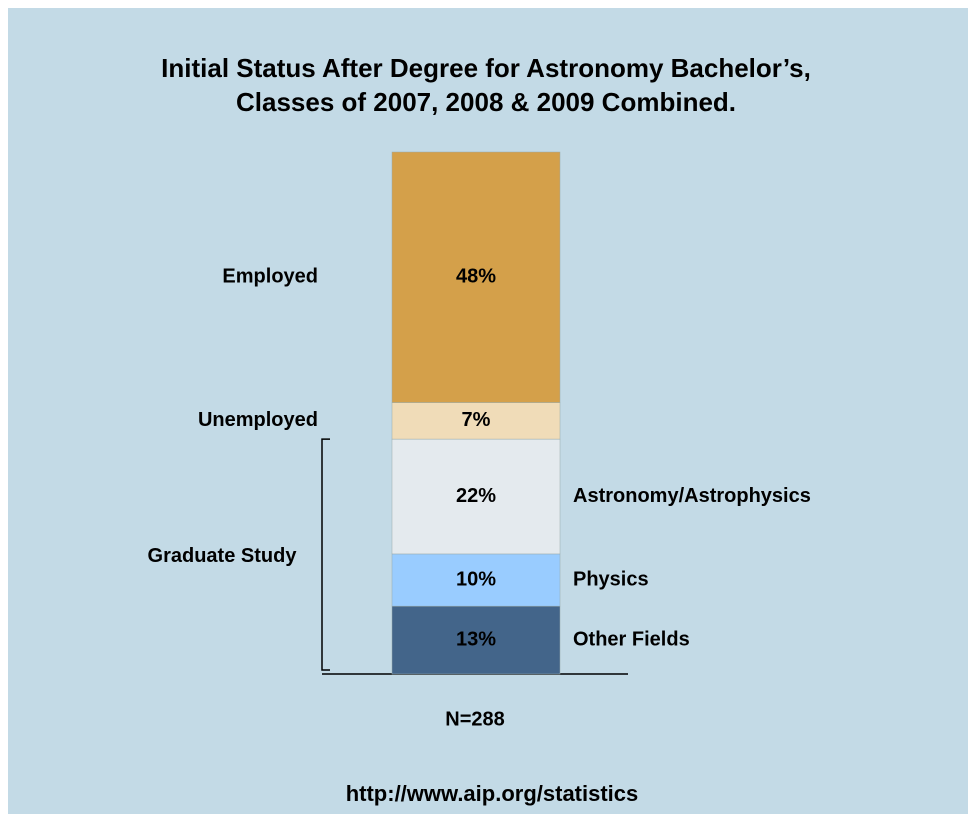 The width and height of the screenshot is (971, 814). What do you see at coordinates (631, 639) in the screenshot?
I see `series-label: Other Fields` at bounding box center [631, 639].